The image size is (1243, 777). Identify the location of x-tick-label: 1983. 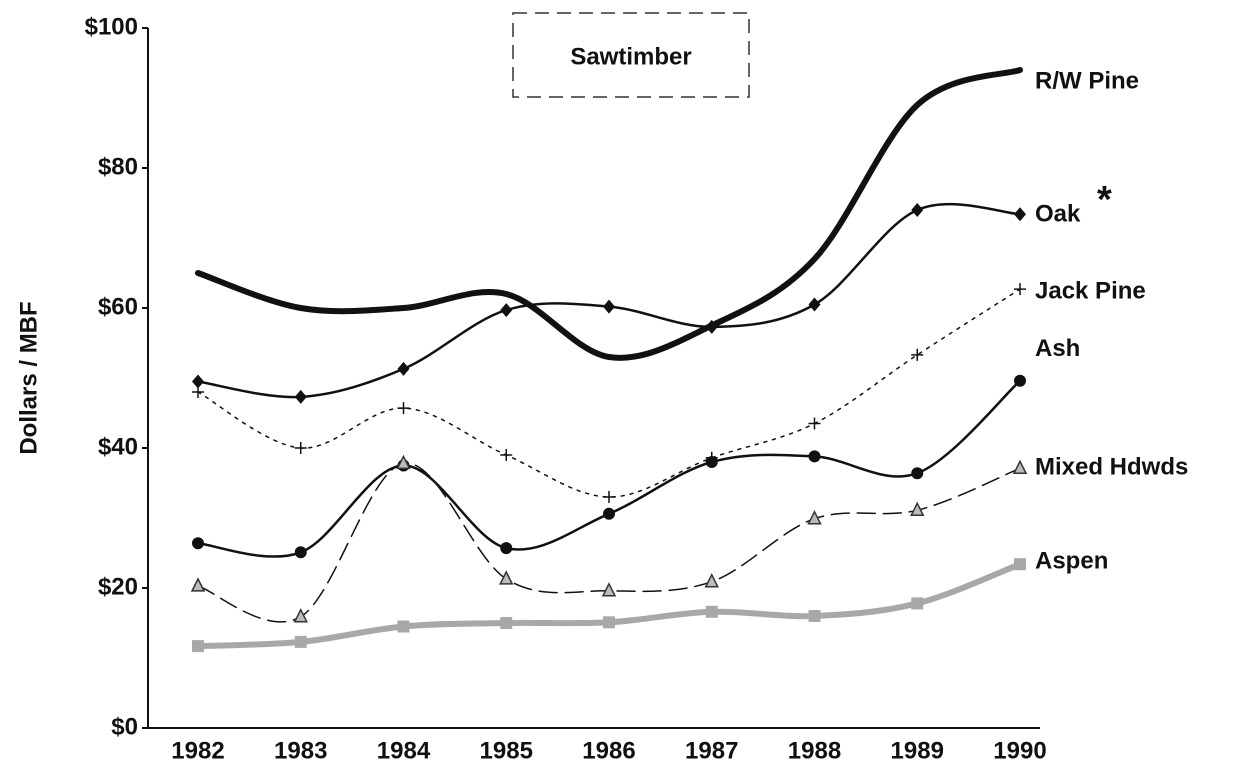
(300, 750).